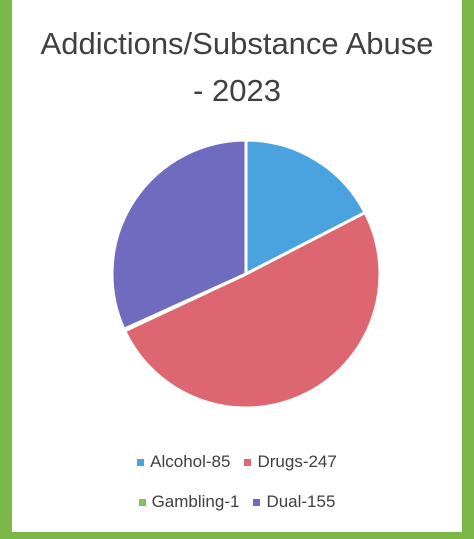 Image resolution: width=474 pixels, height=539 pixels. I want to click on legend-swatch-drugs, so click(248, 462).